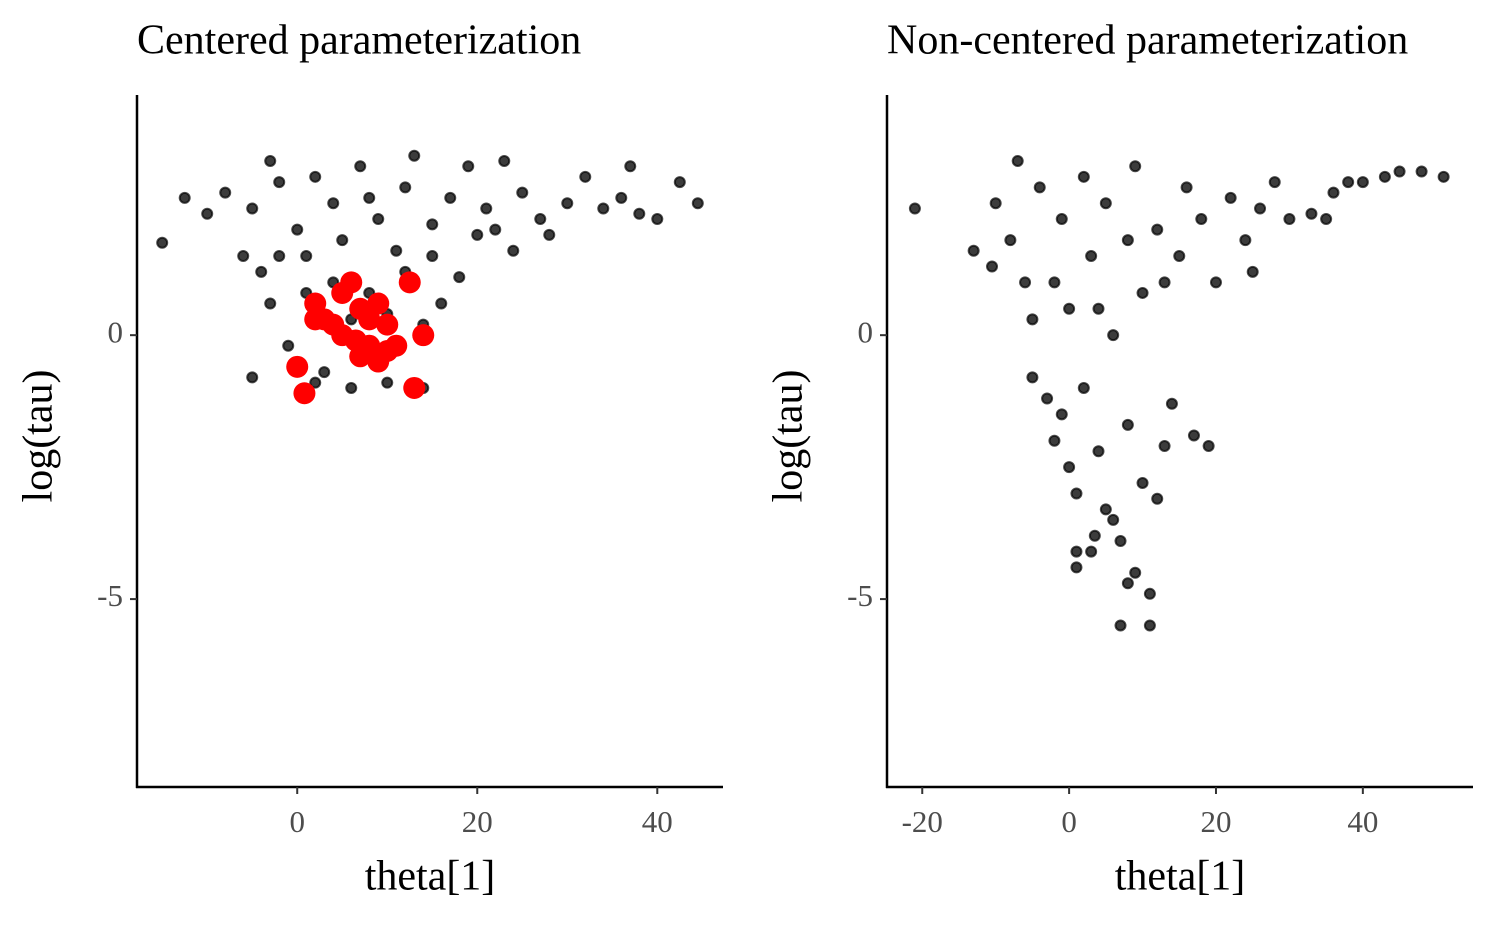 The height and width of the screenshot is (927, 1500). Describe the element at coordinates (359, 41) in the screenshot. I see `panel-title: Centered parameterization` at that location.